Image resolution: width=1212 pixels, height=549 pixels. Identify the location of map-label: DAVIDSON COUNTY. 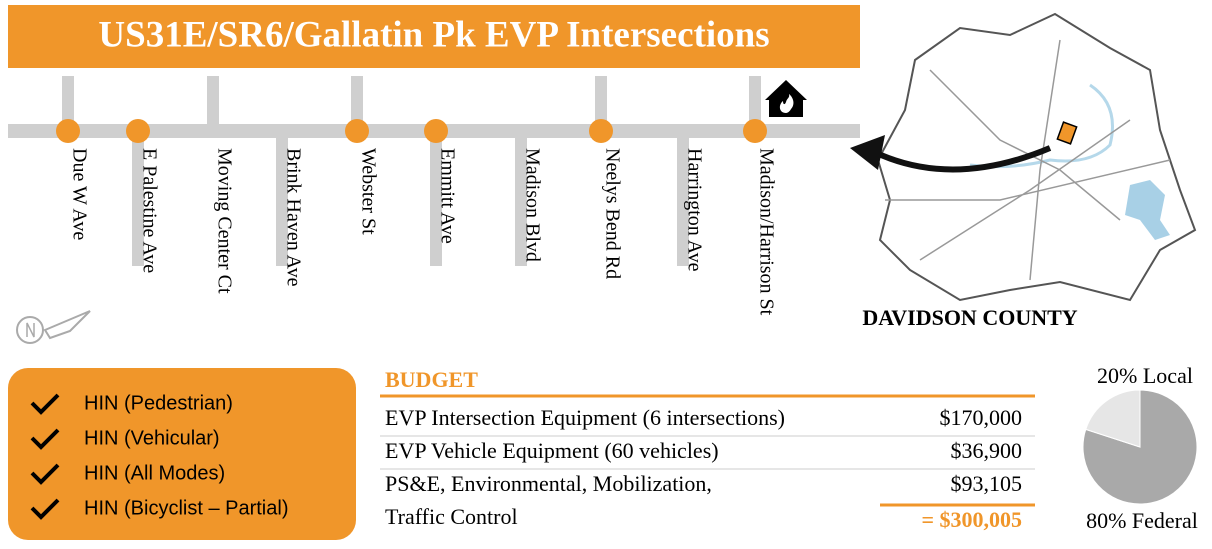
(969, 317).